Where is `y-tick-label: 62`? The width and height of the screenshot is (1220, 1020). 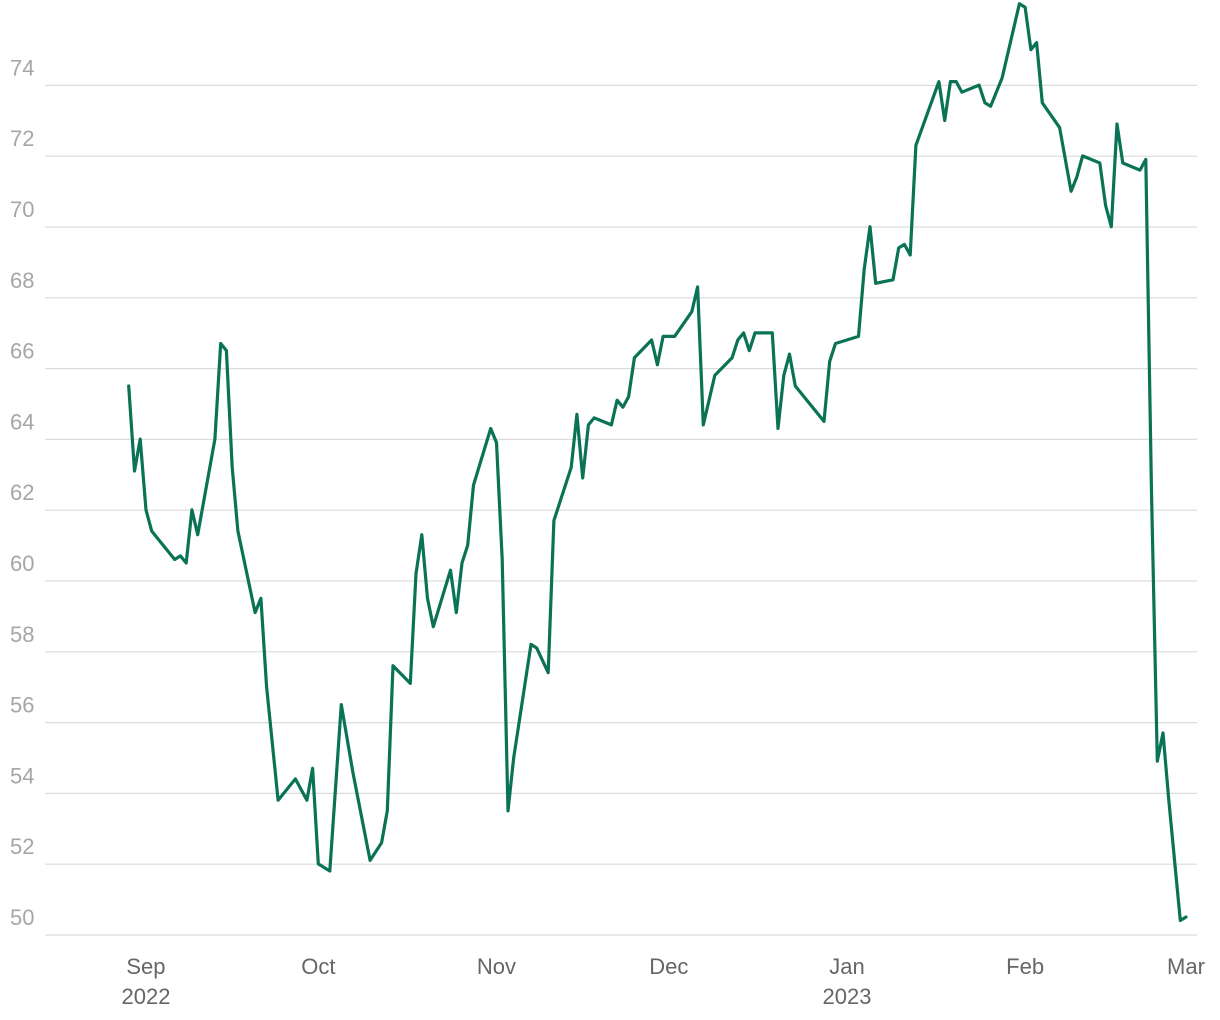
y-tick-label: 62 is located at coordinates (22, 492).